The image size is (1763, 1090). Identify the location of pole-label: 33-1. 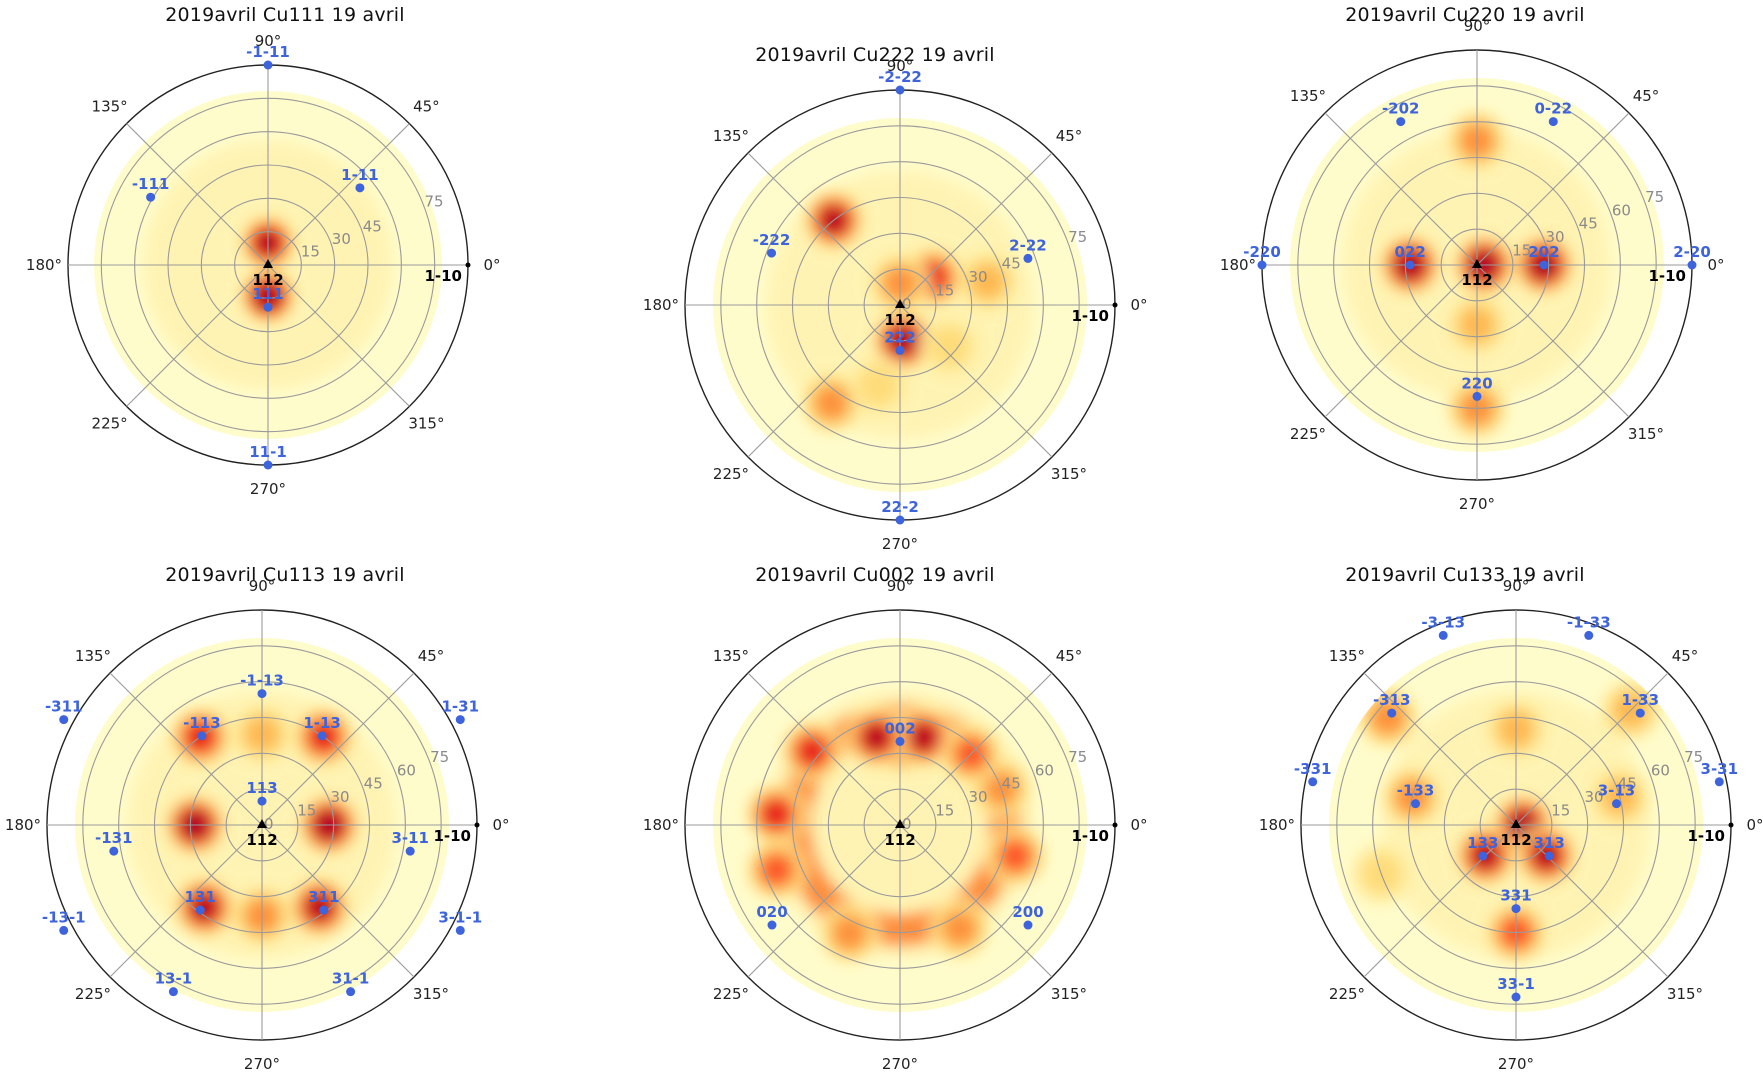
(1516, 984).